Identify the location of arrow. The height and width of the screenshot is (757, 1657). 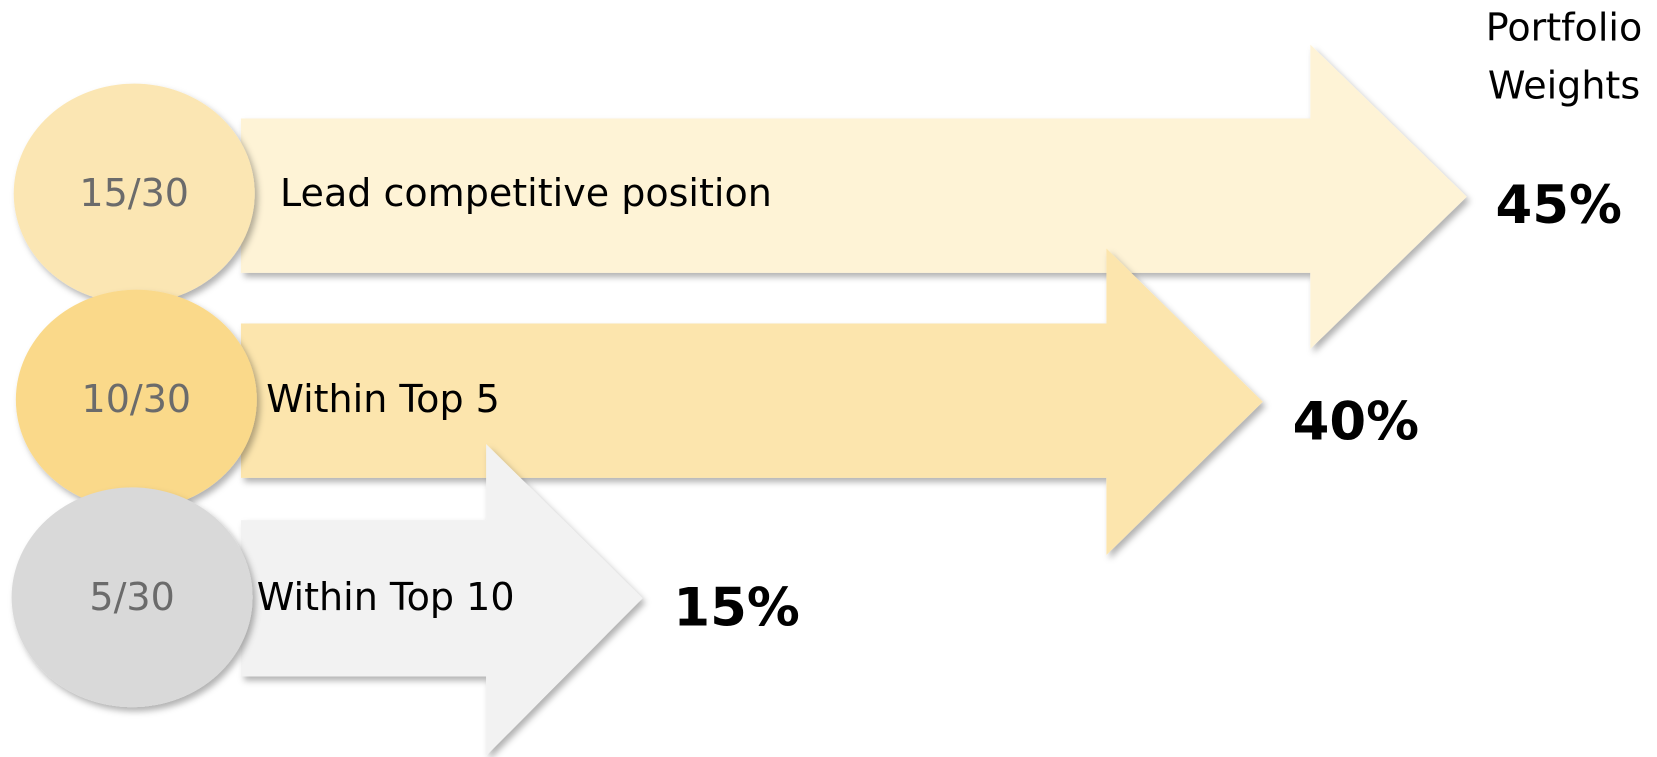
(441, 600).